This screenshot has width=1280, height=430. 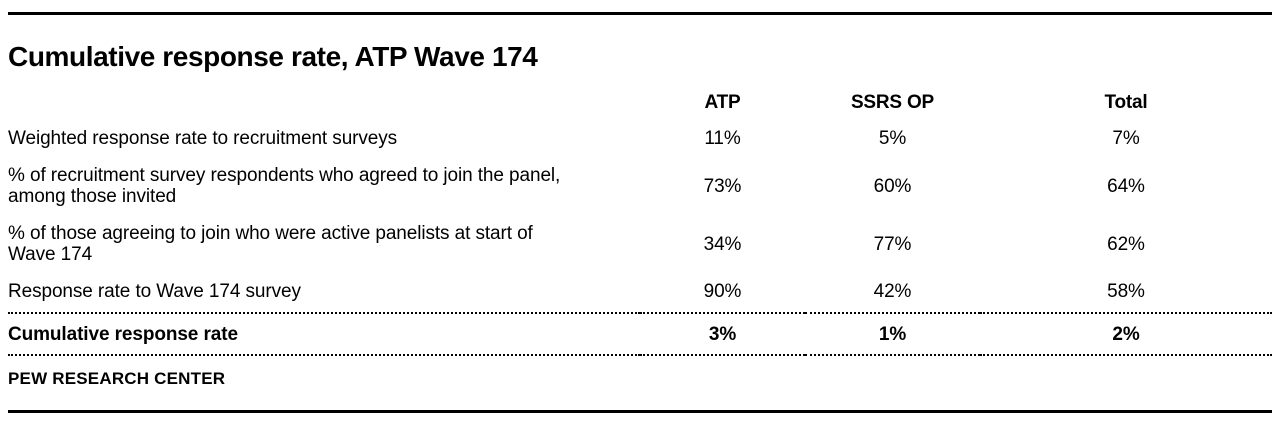 I want to click on cell-value-ssrs-op: 5%, so click(x=892, y=138).